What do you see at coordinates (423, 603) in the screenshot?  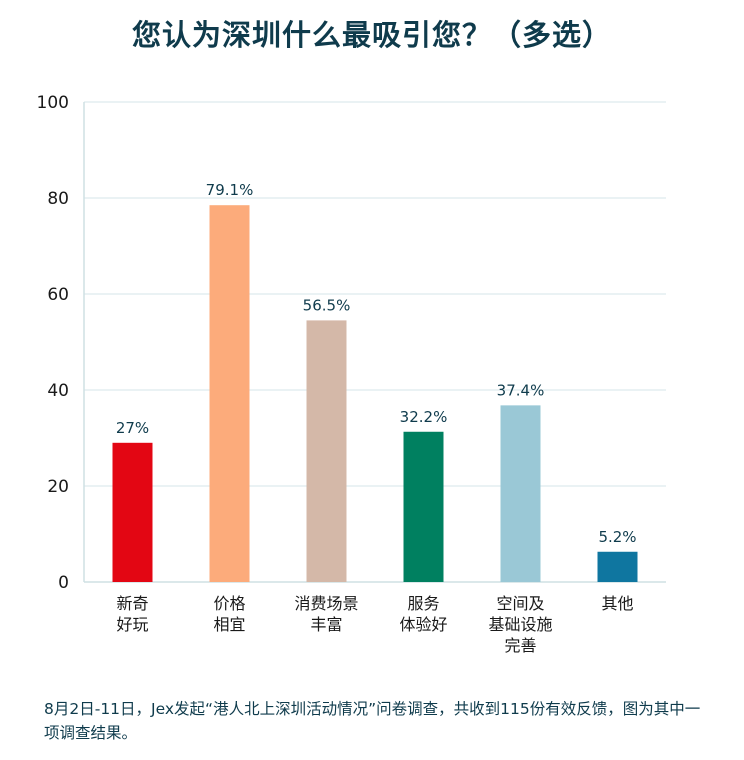 I see `x-tick-label: 服务` at bounding box center [423, 603].